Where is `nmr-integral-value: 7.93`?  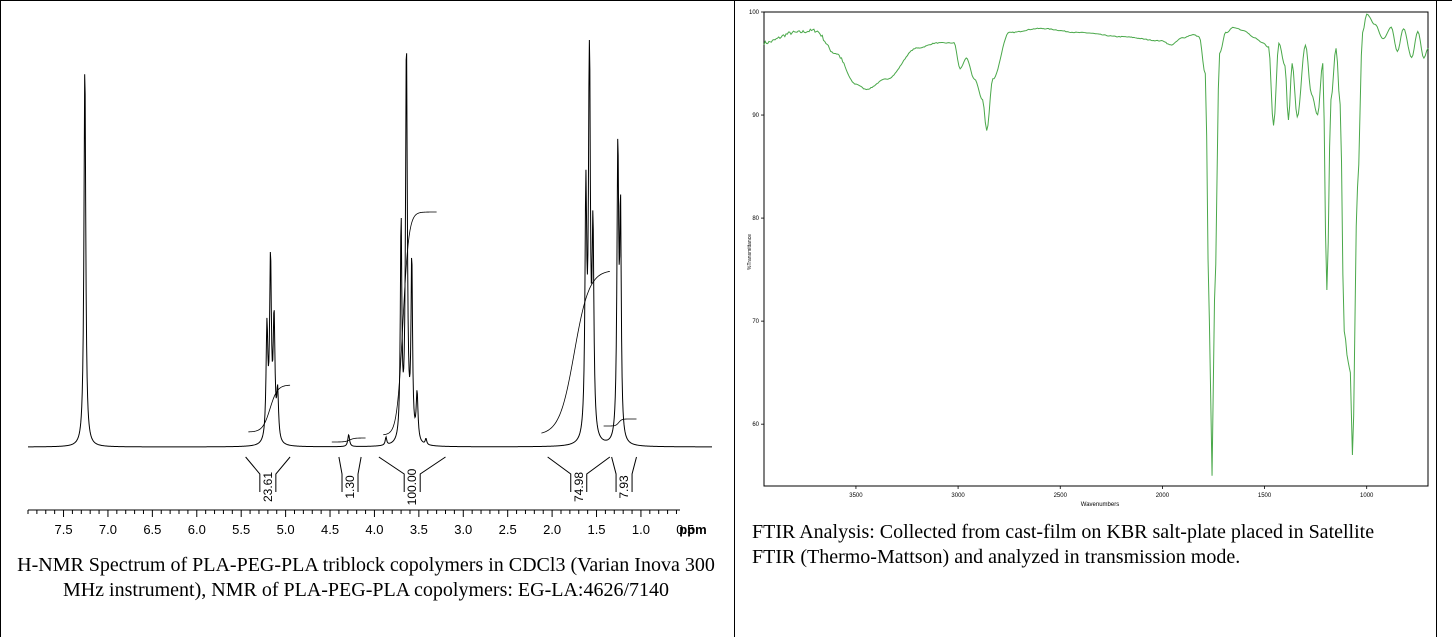
nmr-integral-value: 7.93 is located at coordinates (624, 487).